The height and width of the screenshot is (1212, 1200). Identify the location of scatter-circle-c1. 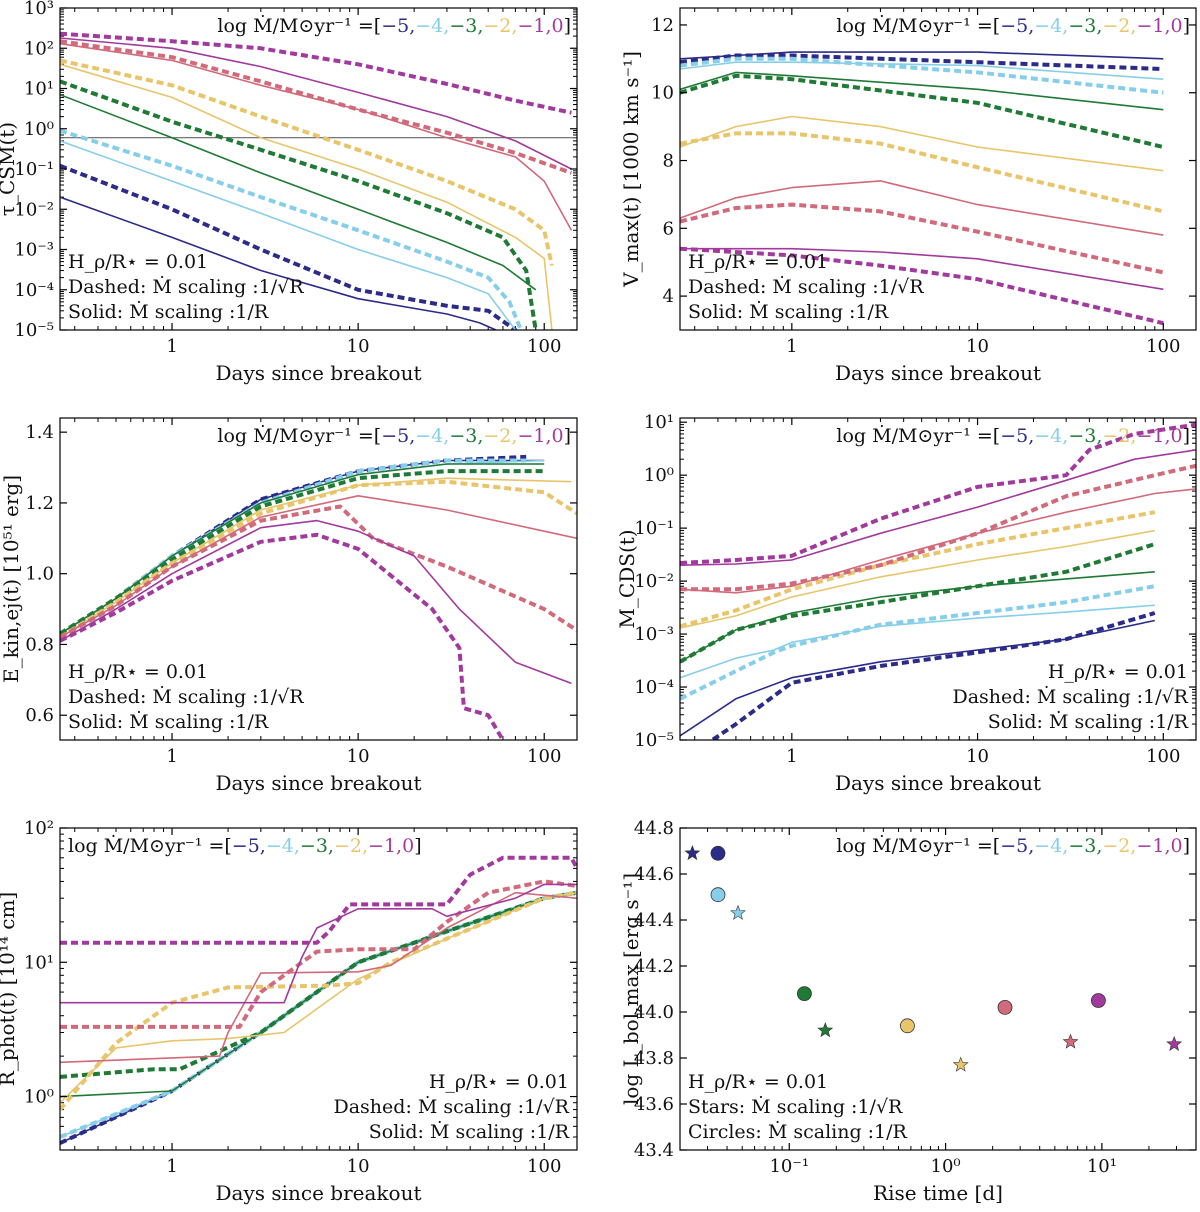
(1005, 1007).